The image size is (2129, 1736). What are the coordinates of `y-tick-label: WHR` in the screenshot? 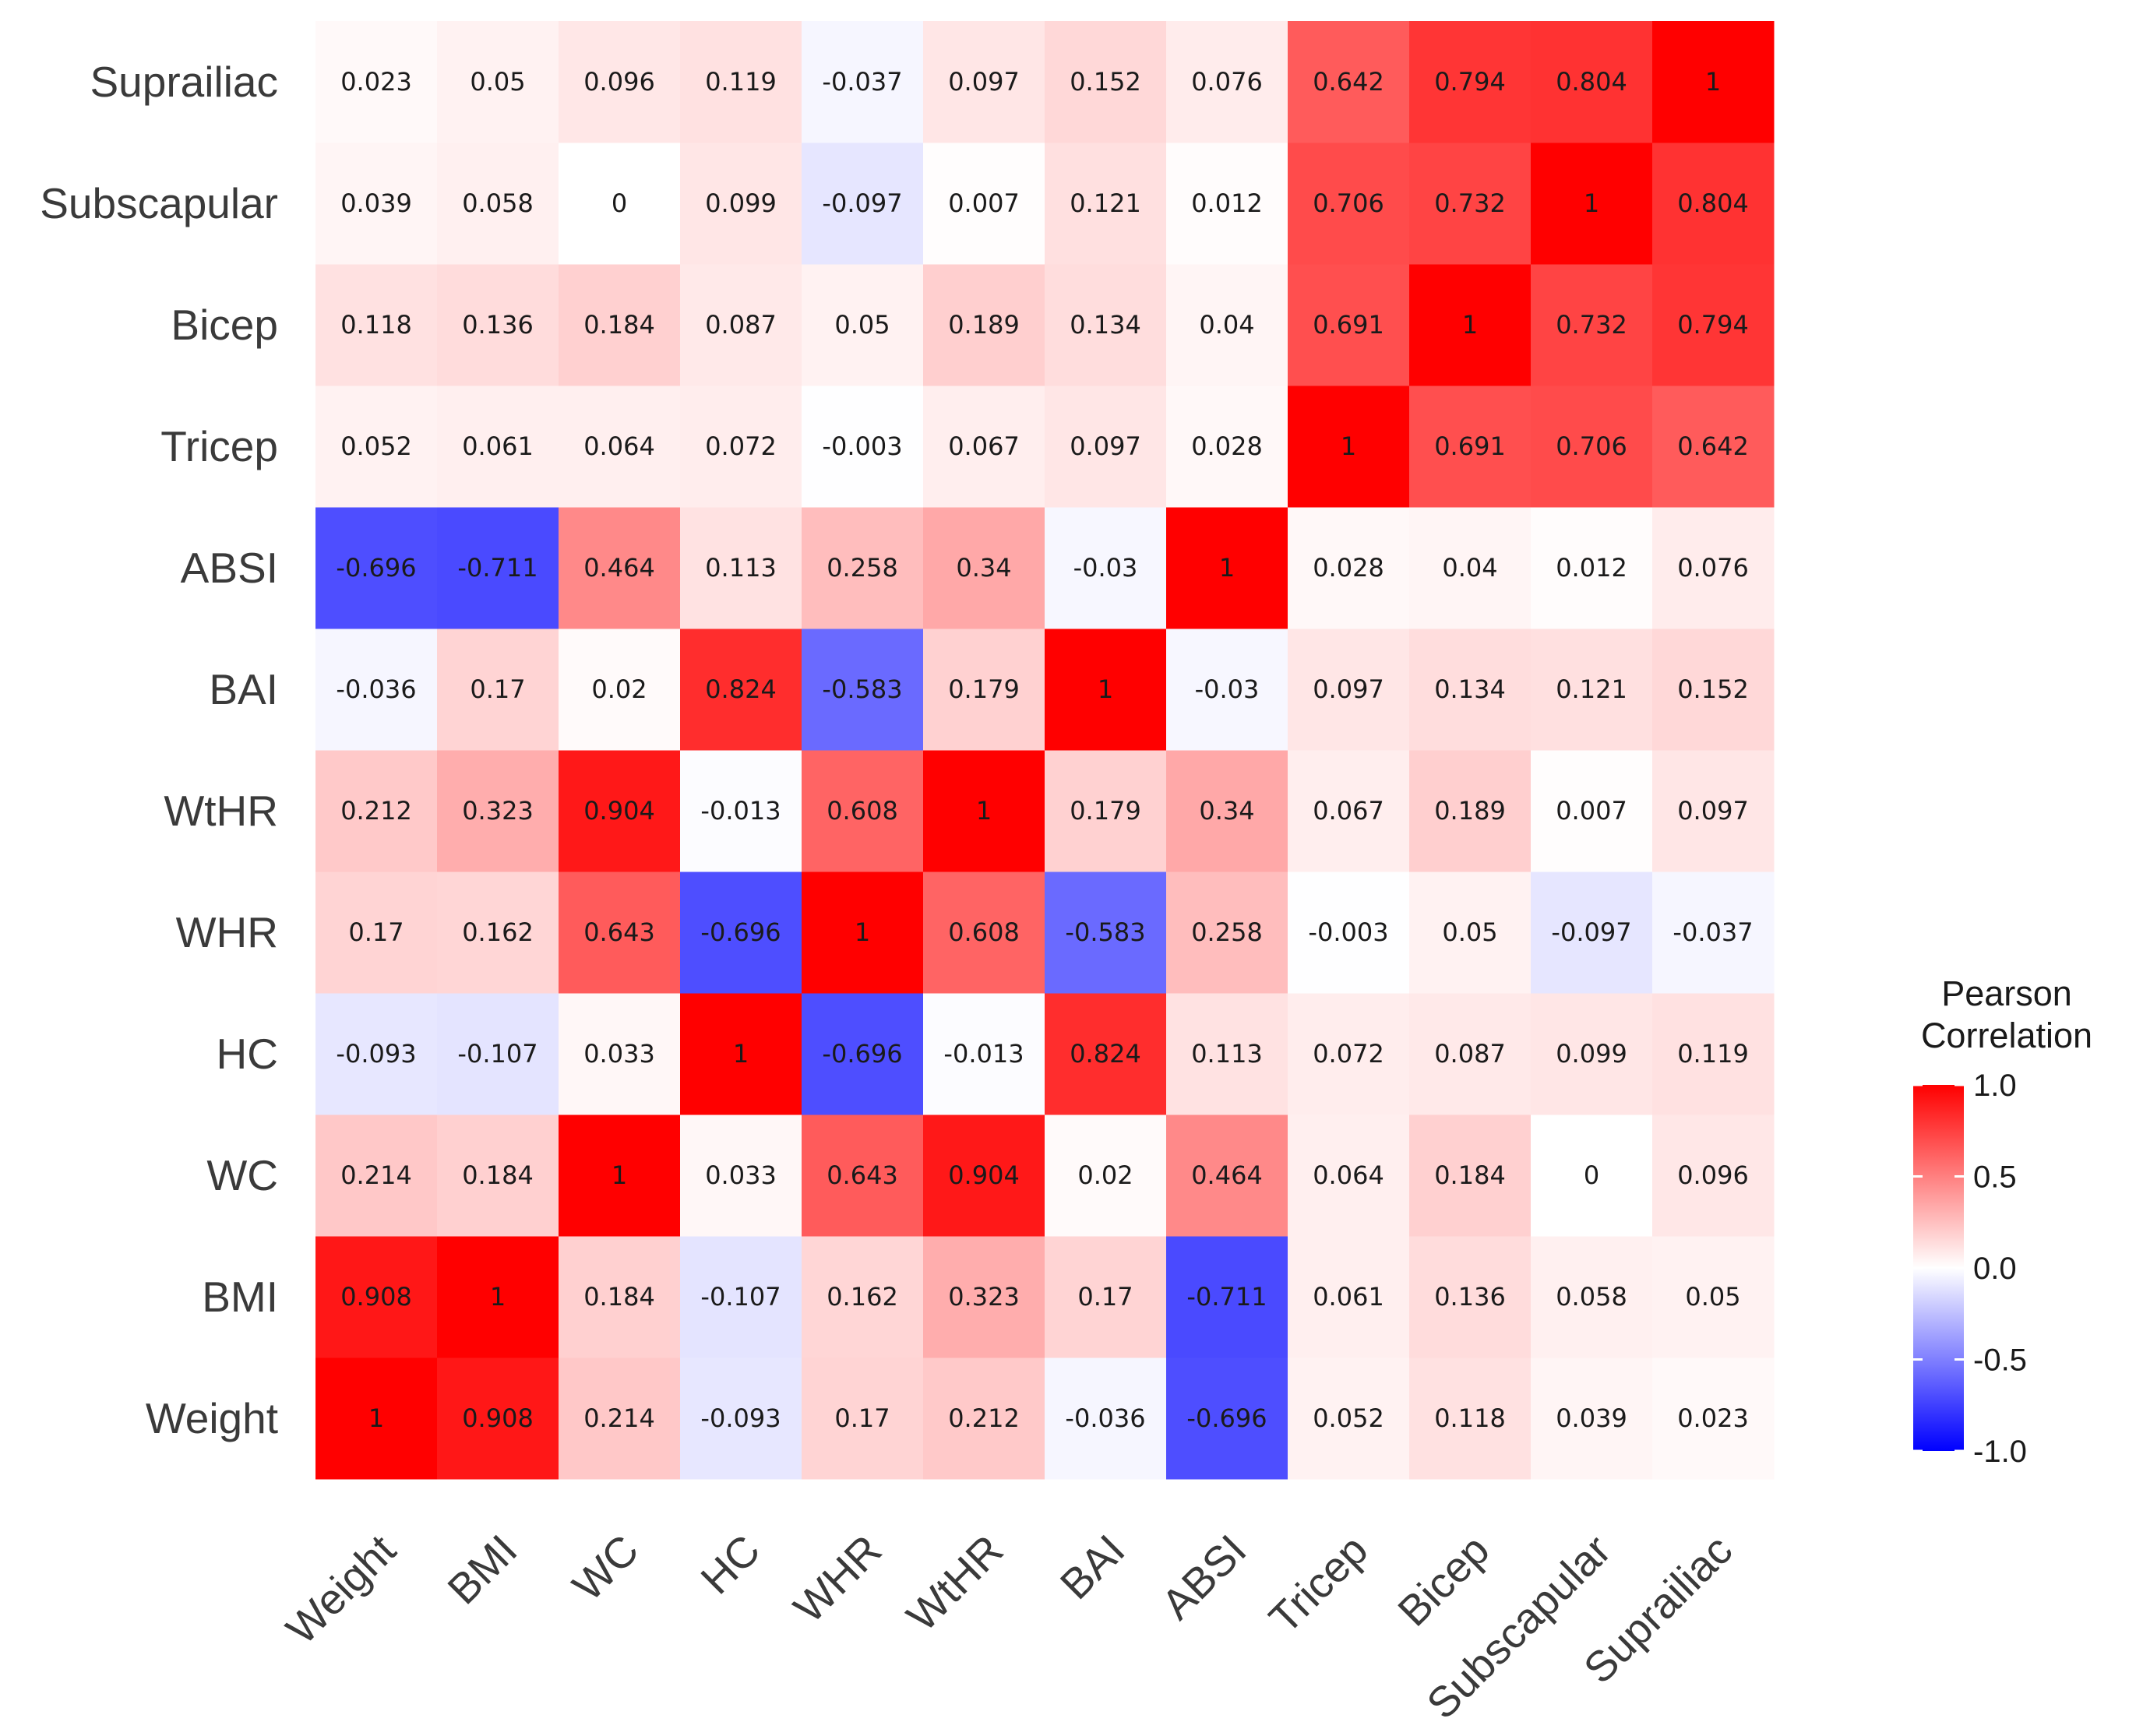 It's located at (227, 932).